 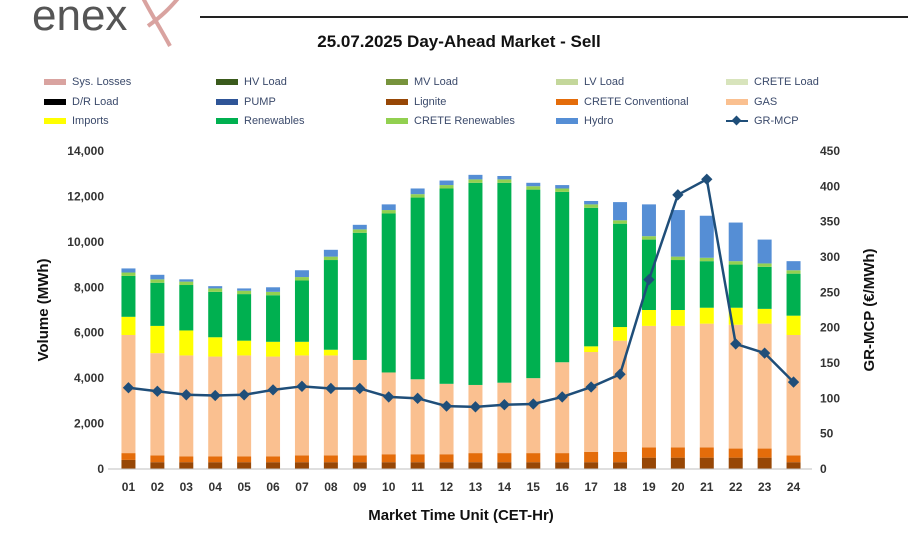 I want to click on y2-tick-label: 50, so click(x=827, y=434).